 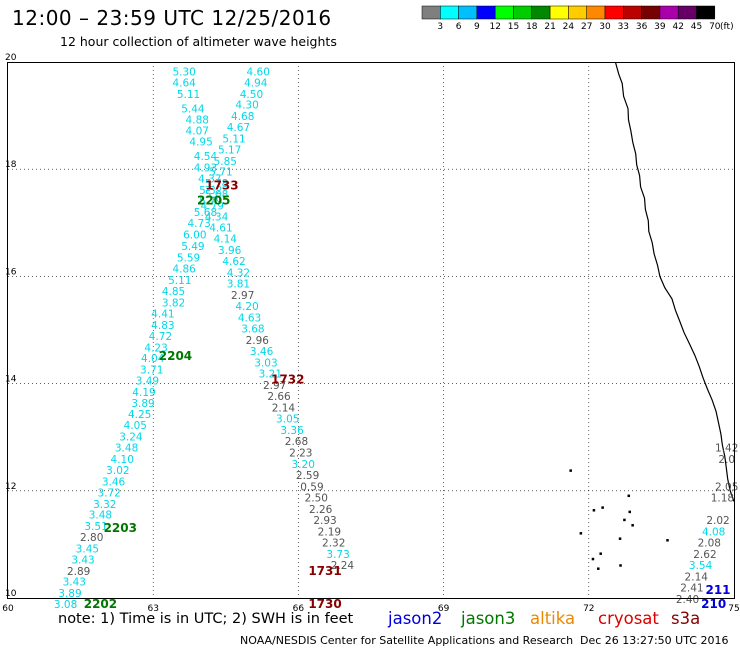 I want to click on wave-height-value: 4.08, so click(x=713, y=532).